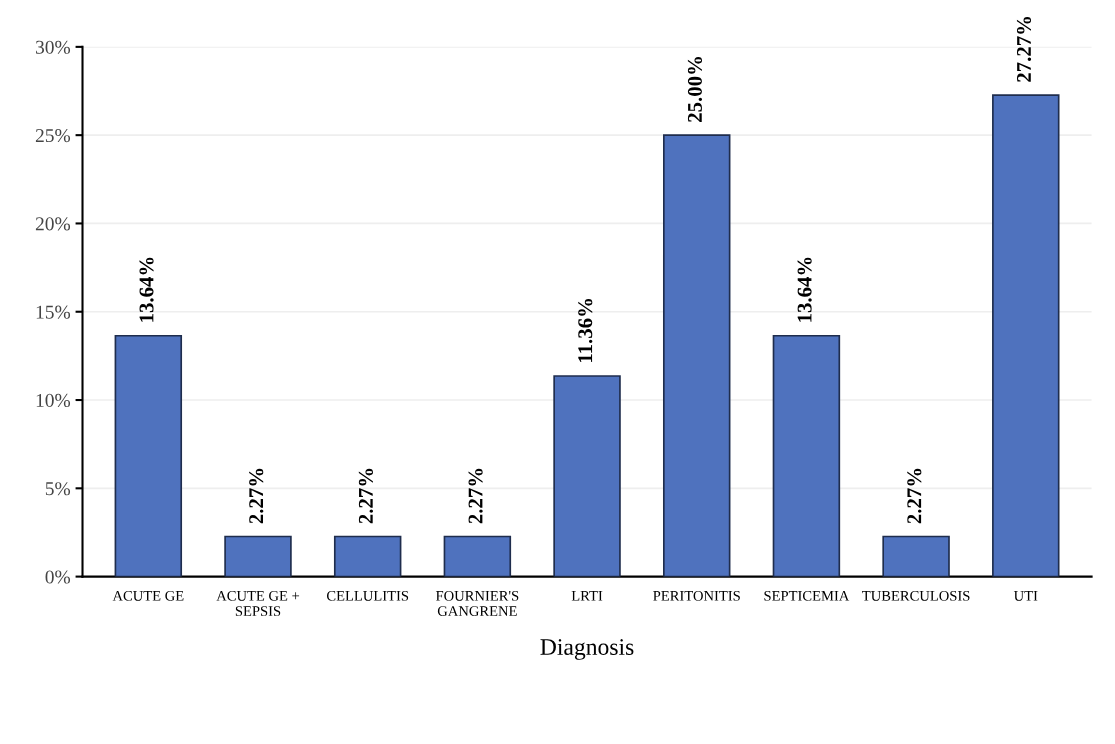  Describe the element at coordinates (53, 312) in the screenshot. I see `y-tick-label: 15%` at that location.